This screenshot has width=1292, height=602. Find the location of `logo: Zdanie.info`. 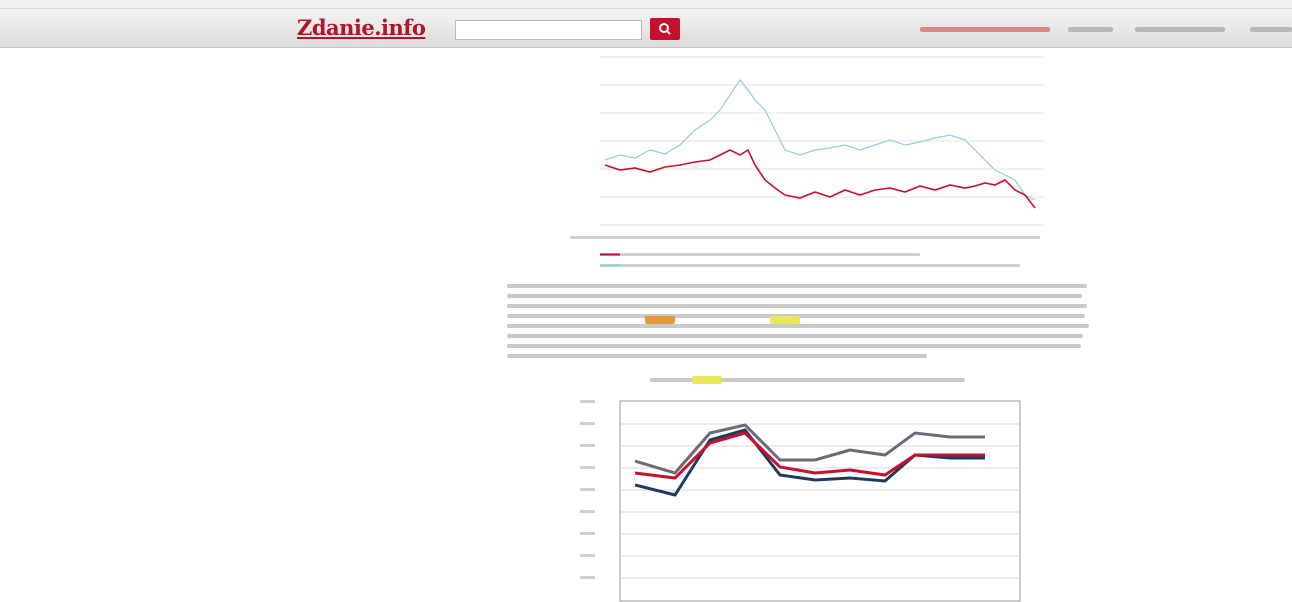

logo: Zdanie.info is located at coordinates (361, 27).